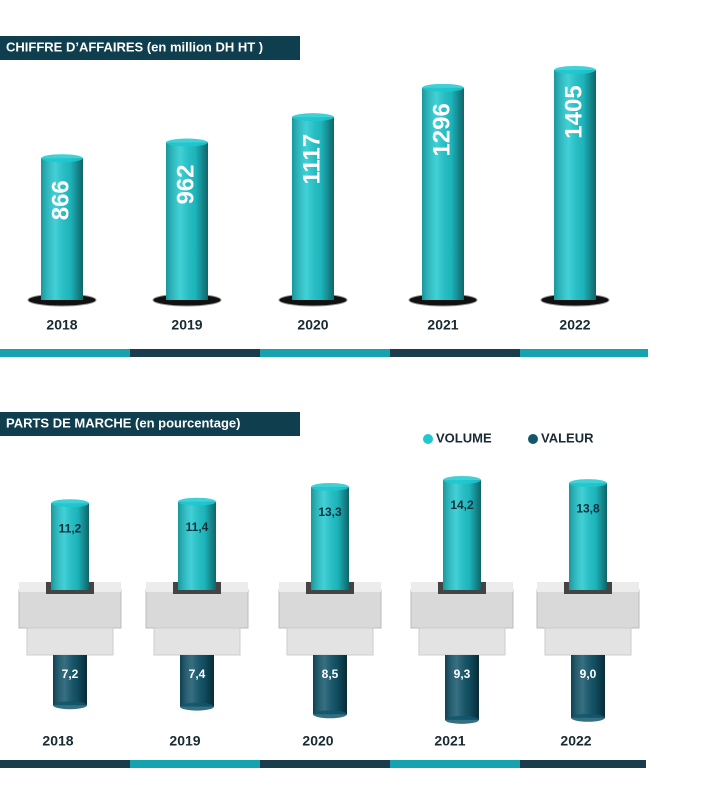 The height and width of the screenshot is (788, 728). What do you see at coordinates (123, 422) in the screenshot?
I see `chart-title: PARTS DE MARCHE (en pourcentage)` at bounding box center [123, 422].